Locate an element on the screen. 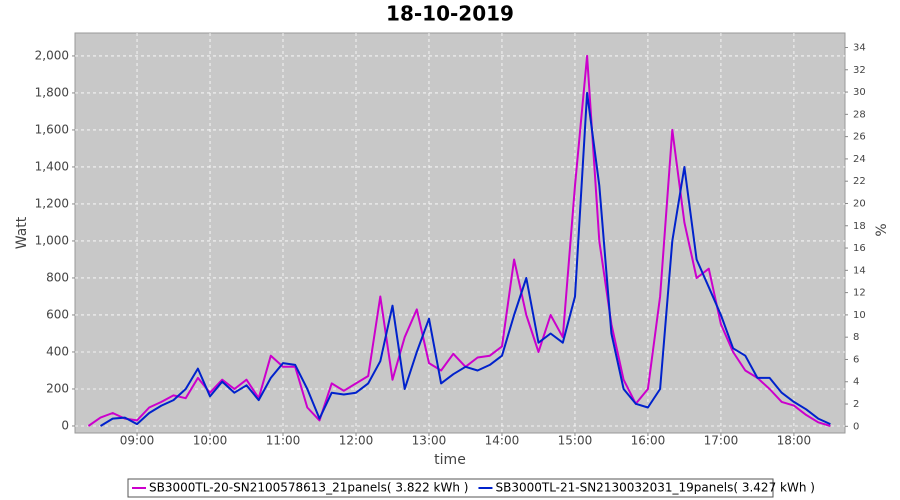 The image size is (900, 500). y2-tick-label: 22 is located at coordinates (859, 181).